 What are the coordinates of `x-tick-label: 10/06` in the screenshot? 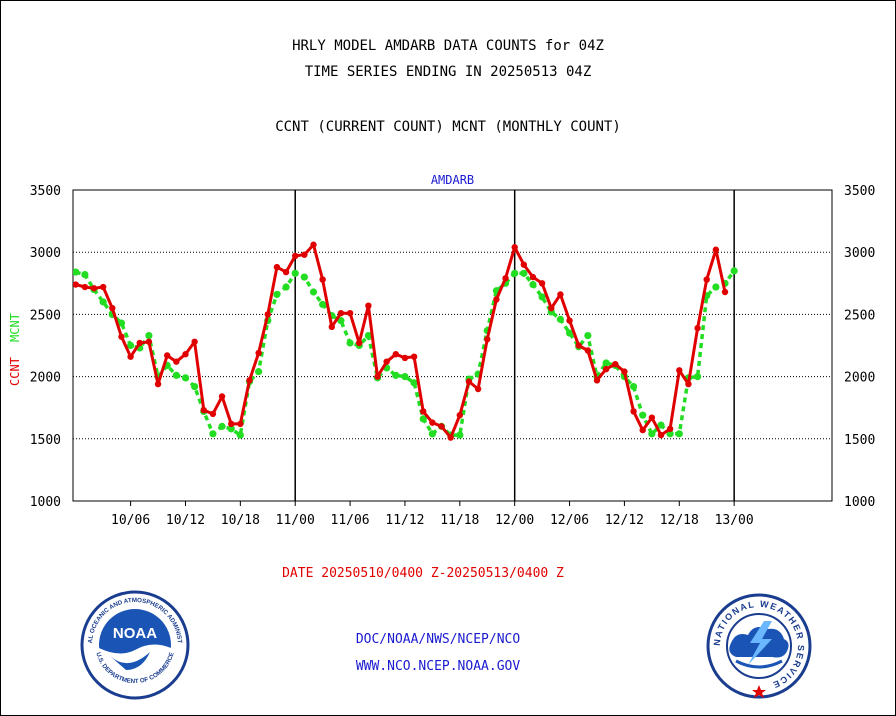 It's located at (130, 520).